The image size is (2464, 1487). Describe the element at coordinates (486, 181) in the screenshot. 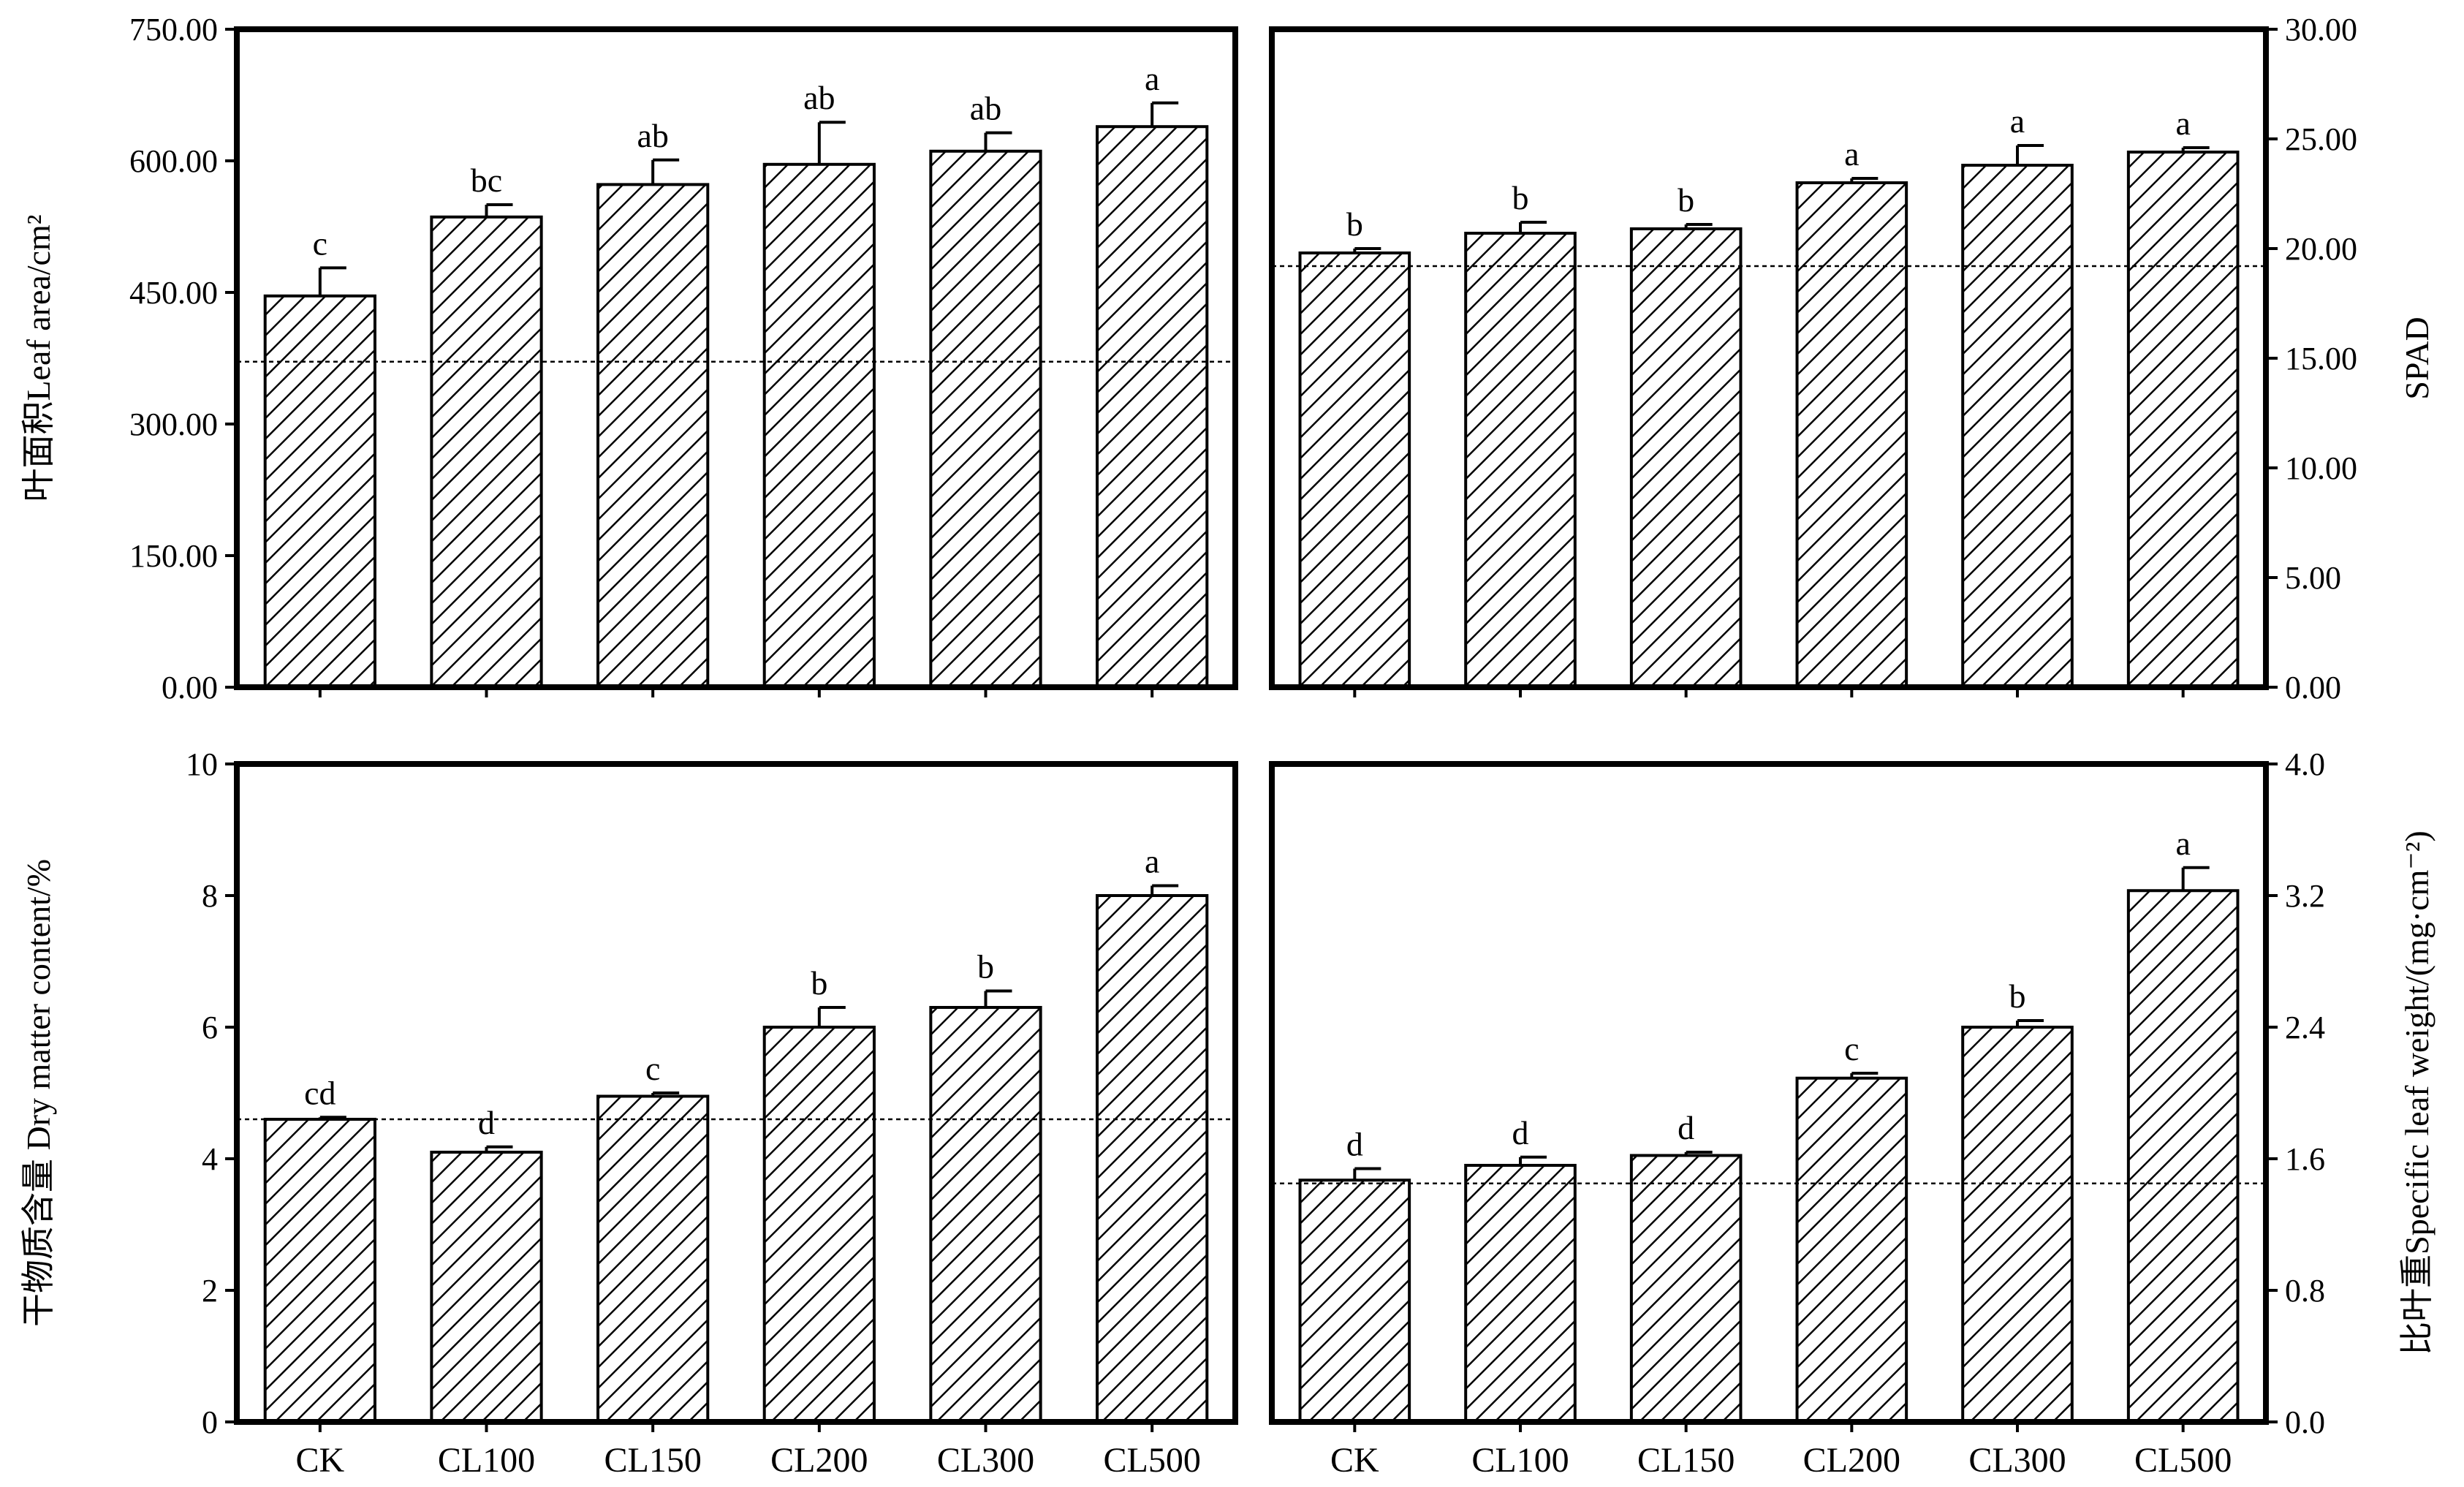

I see `significance-label-CL100: bc` at that location.